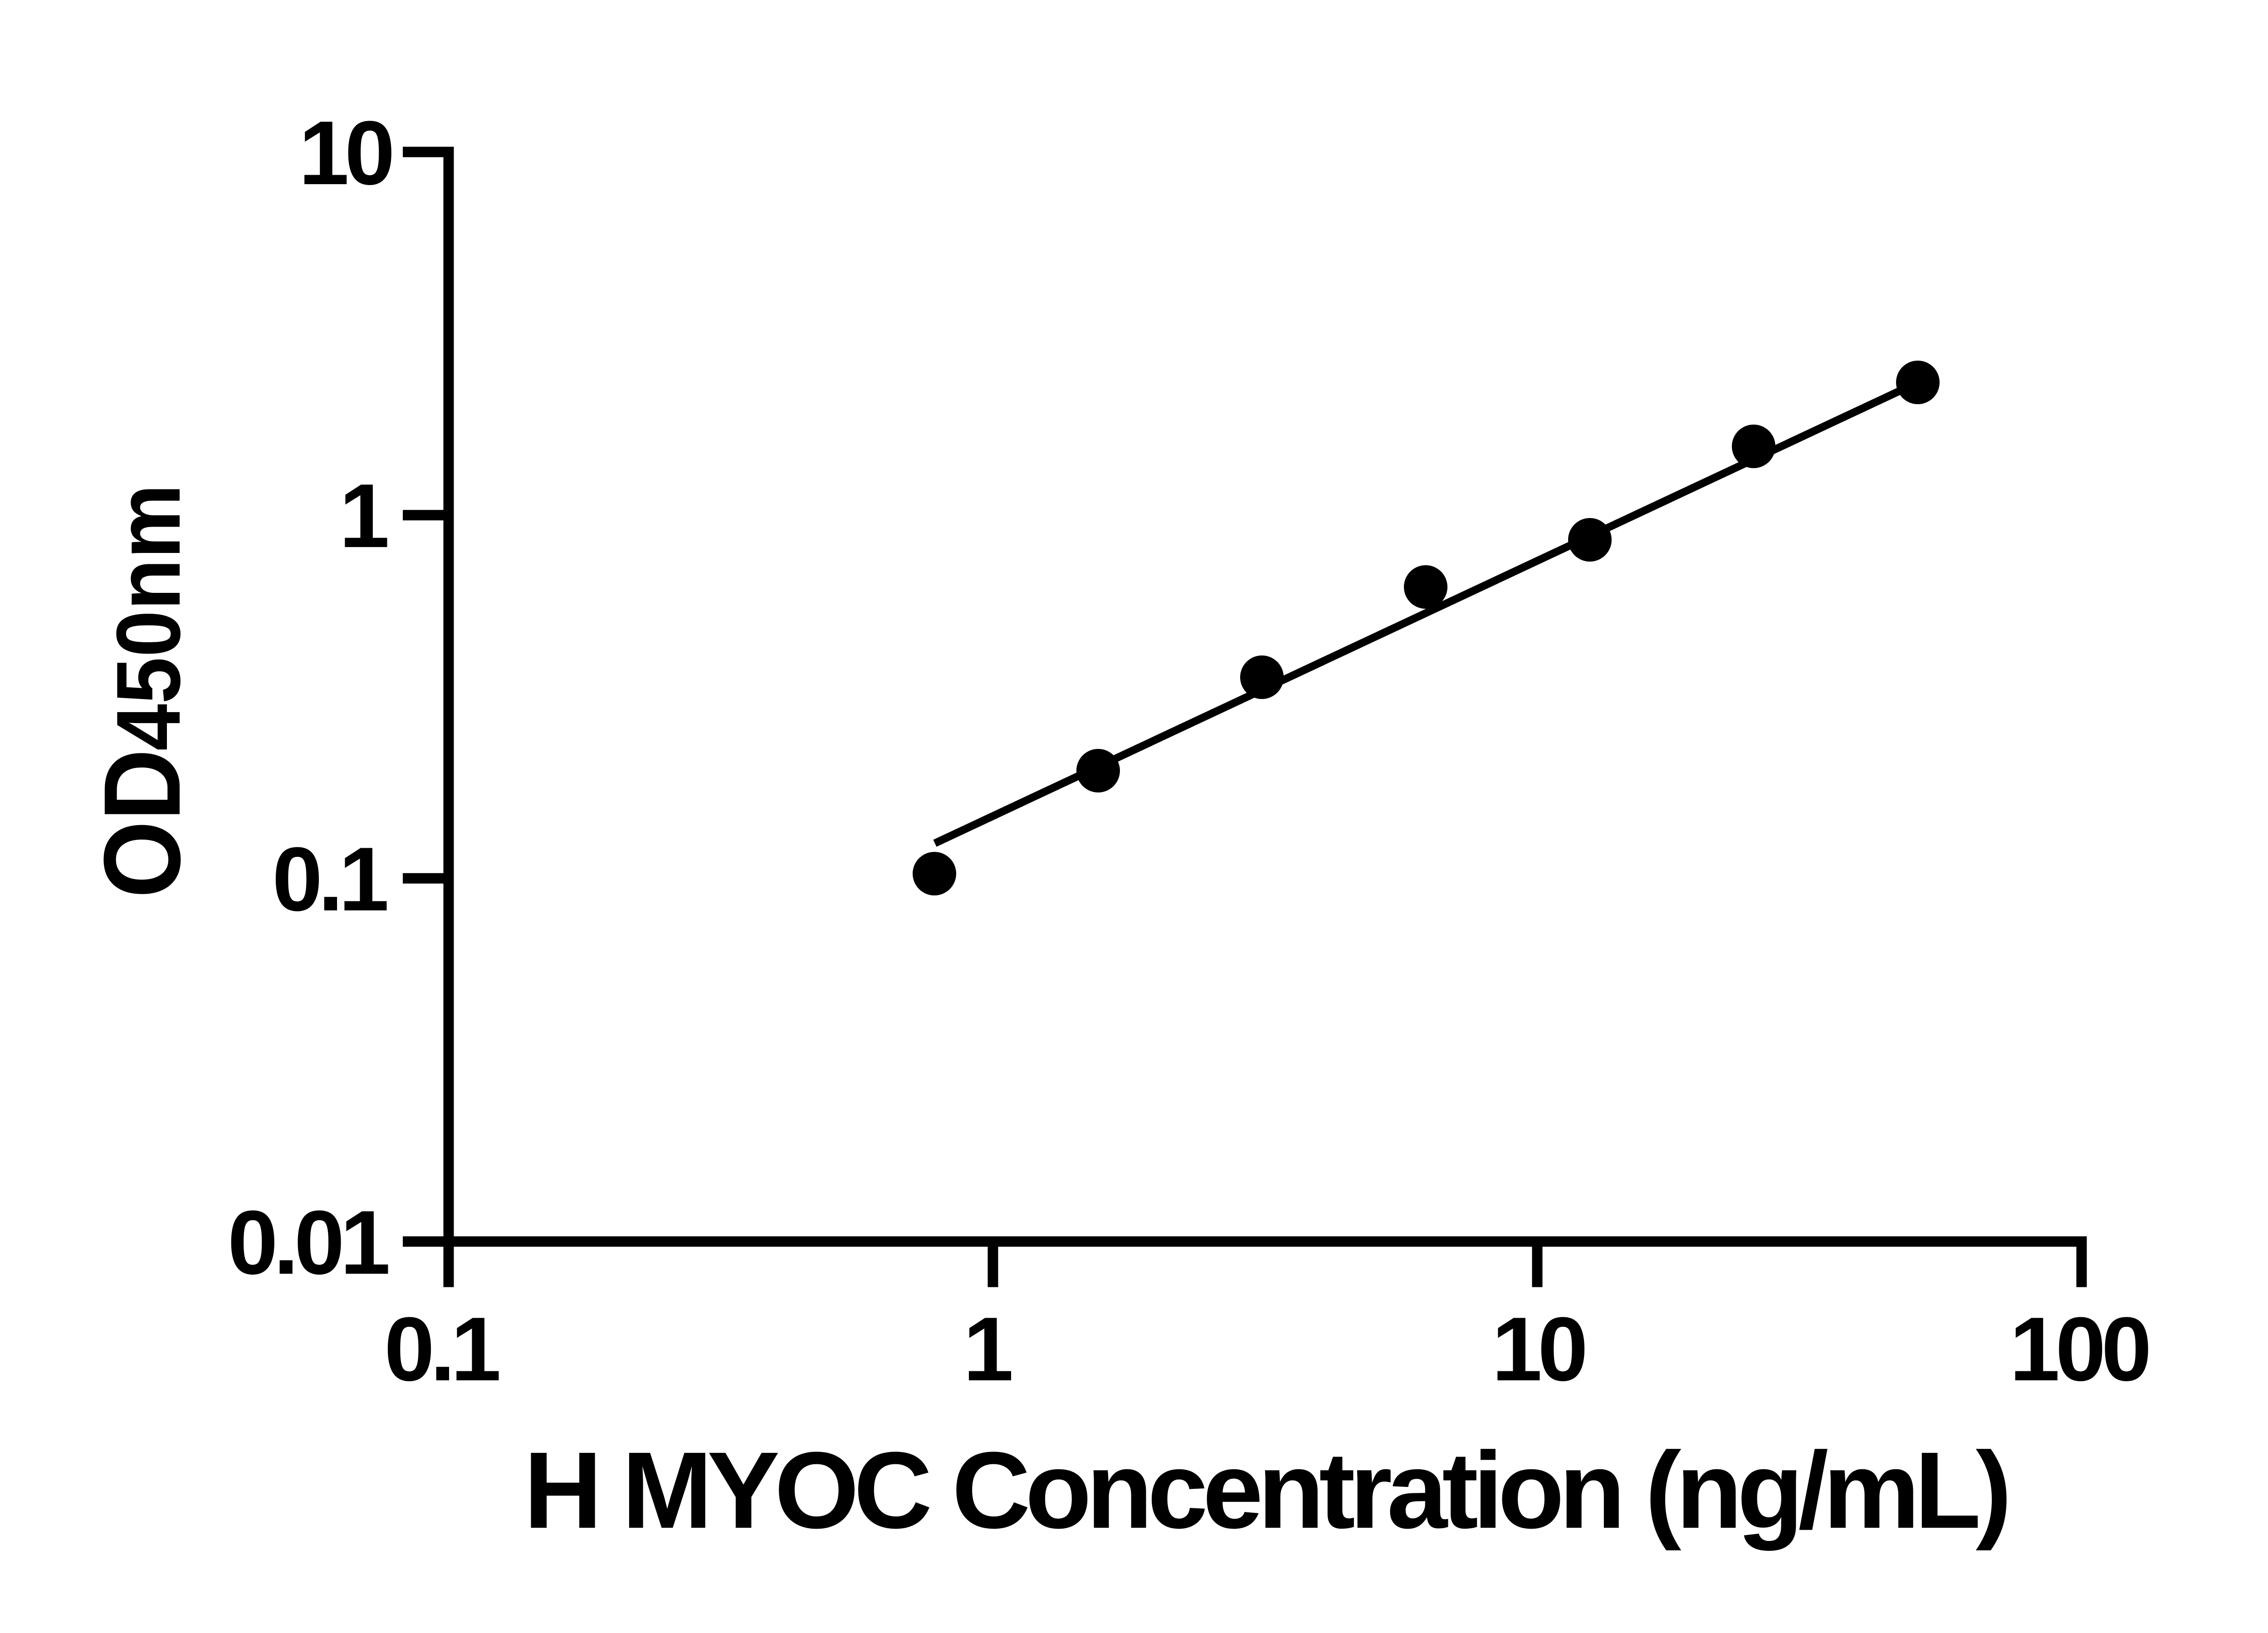 This screenshot has height=1633, width=2268. I want to click on svg-text: 450nm, so click(148, 617).